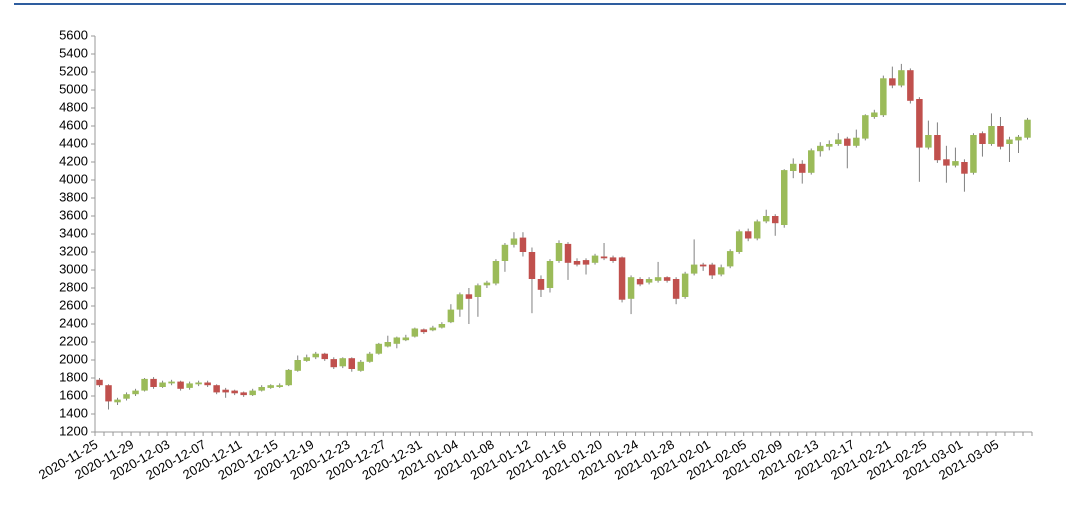 This screenshot has width=1080, height=527. I want to click on y-tick-label: 2600, so click(73, 304).